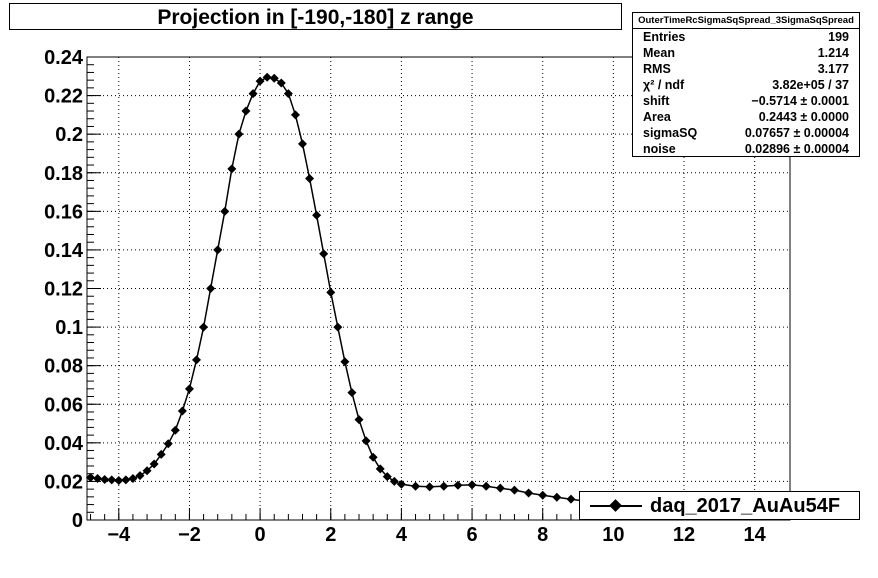  I want to click on y-tick-label: 0.08, so click(63, 367).